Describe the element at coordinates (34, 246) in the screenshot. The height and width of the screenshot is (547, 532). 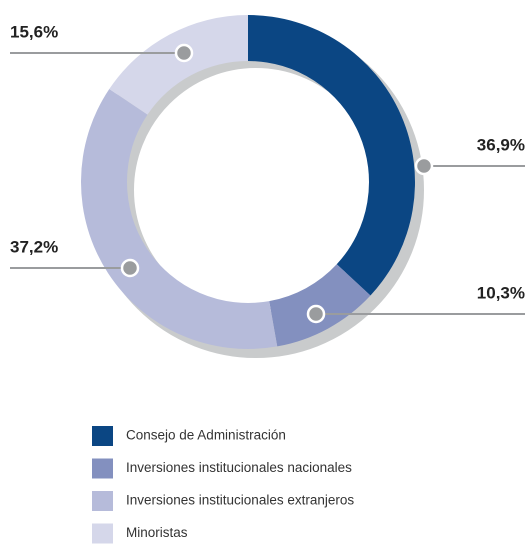
I see `value-label: 37,2%` at that location.